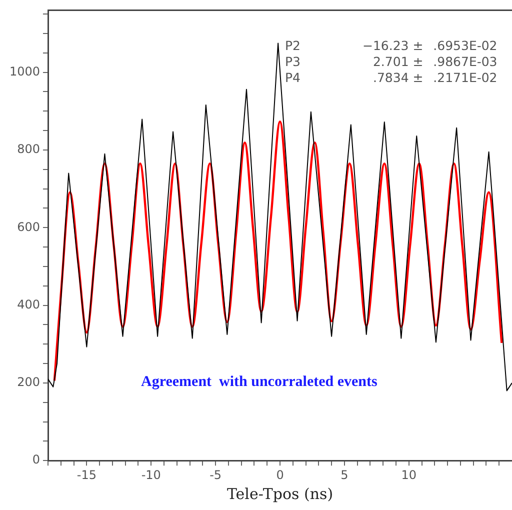 This screenshot has width=512, height=510. What do you see at coordinates (28, 149) in the screenshot?
I see `y-tick-label: 800` at bounding box center [28, 149].